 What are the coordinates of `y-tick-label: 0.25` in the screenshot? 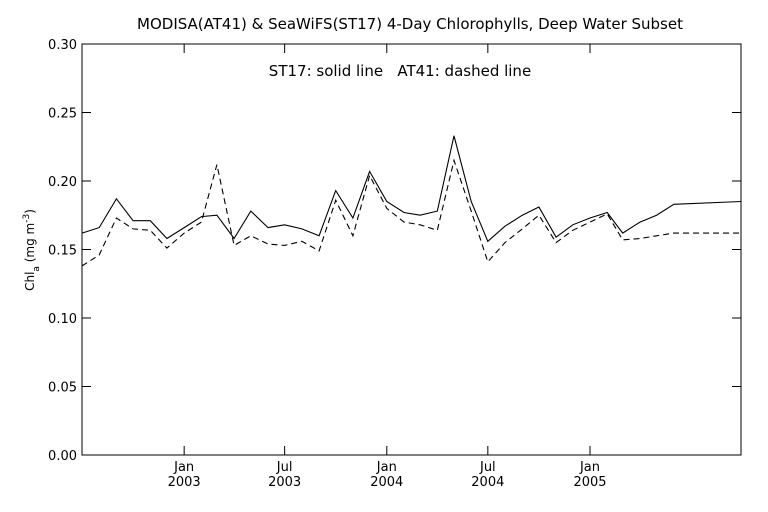 It's located at (62, 114).